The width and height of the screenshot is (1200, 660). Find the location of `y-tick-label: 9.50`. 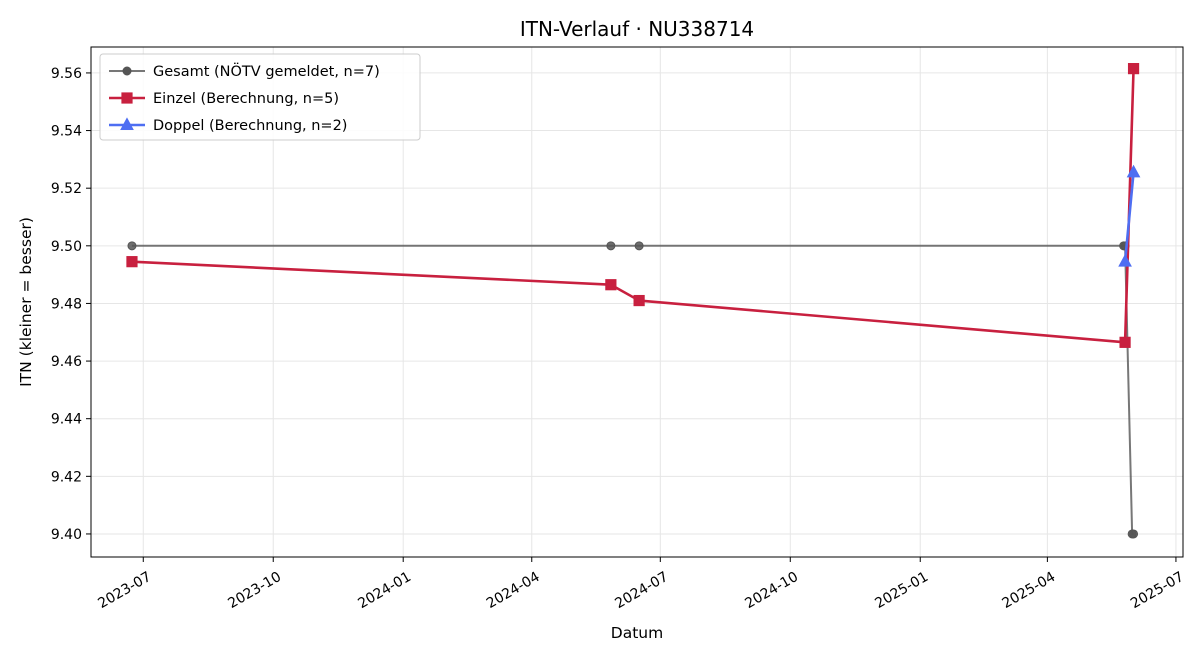

y-tick-label: 9.50 is located at coordinates (66, 247).